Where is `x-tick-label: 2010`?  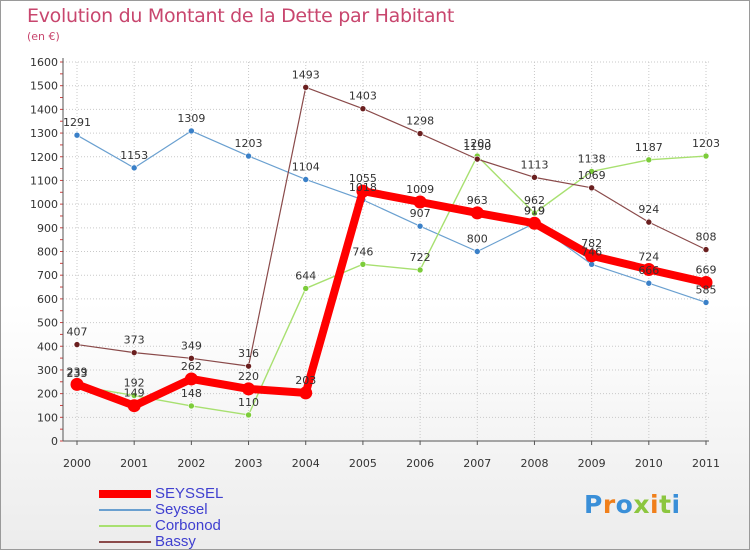 x-tick-label: 2010 is located at coordinates (649, 463).